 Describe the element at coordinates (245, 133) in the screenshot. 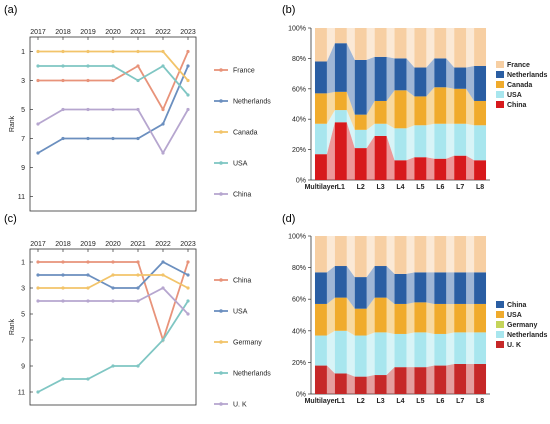

I see `legend-label: Canada` at that location.